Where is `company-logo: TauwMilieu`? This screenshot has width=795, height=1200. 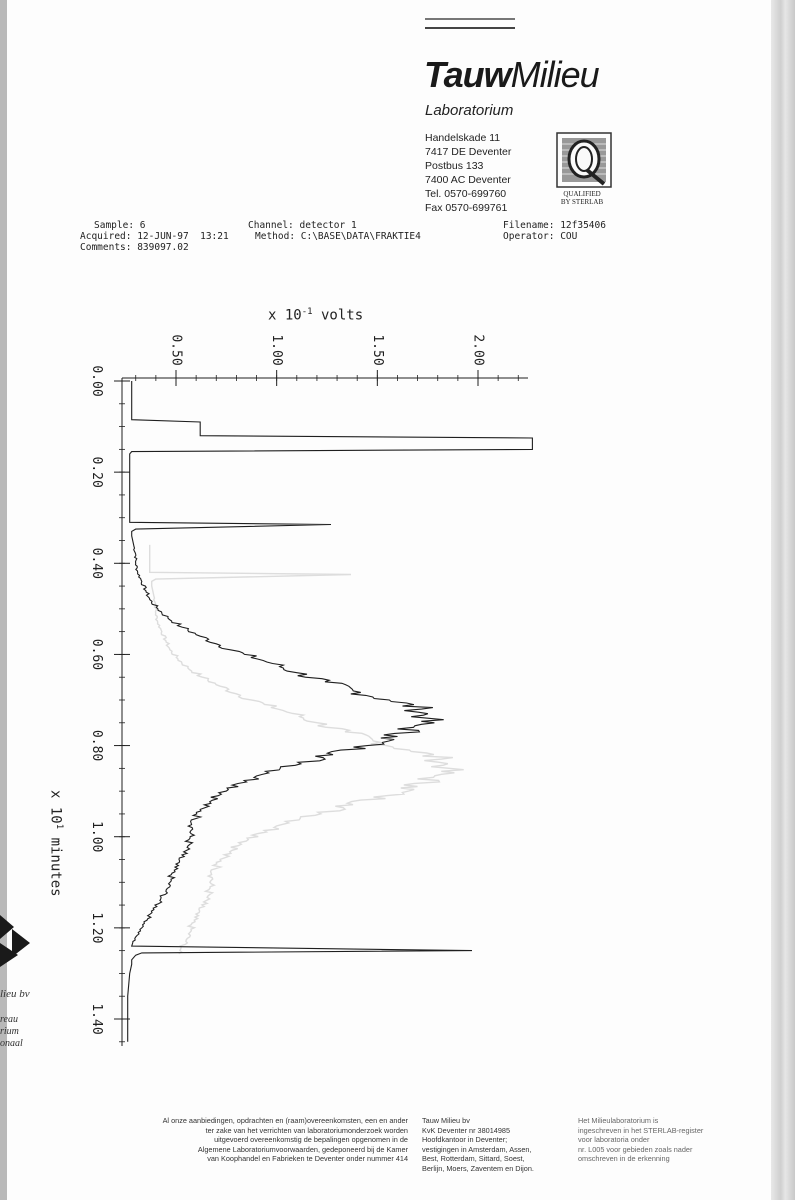
company-logo: TauwMilieu is located at coordinates (512, 74).